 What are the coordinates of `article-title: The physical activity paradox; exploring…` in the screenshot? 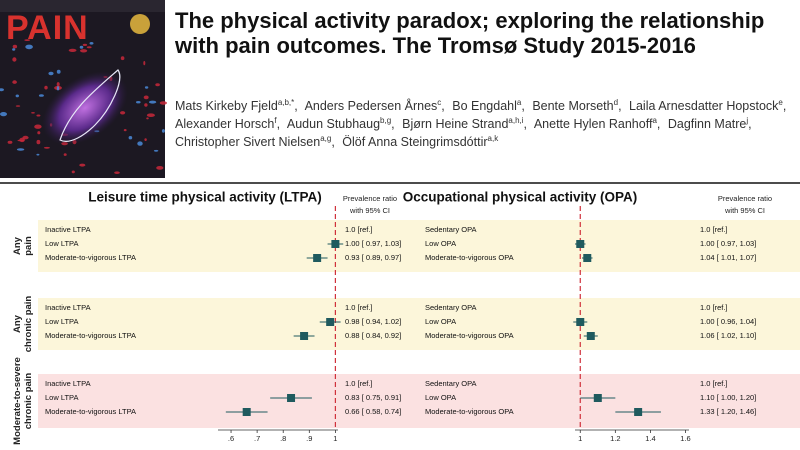 It's located at (470, 33).